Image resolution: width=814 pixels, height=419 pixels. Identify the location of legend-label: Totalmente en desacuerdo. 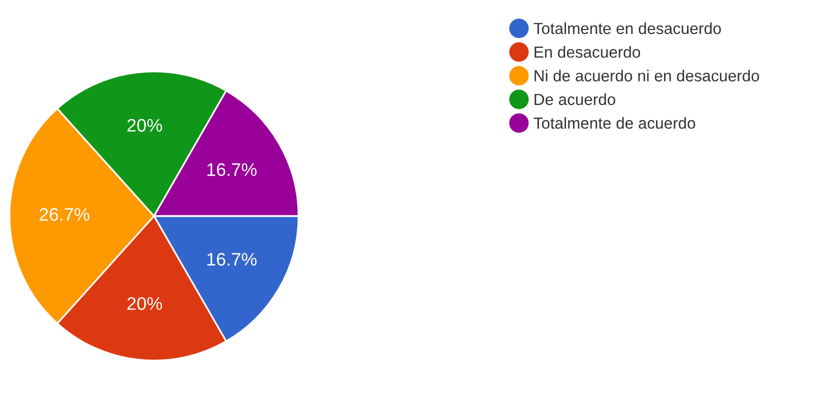
(627, 28).